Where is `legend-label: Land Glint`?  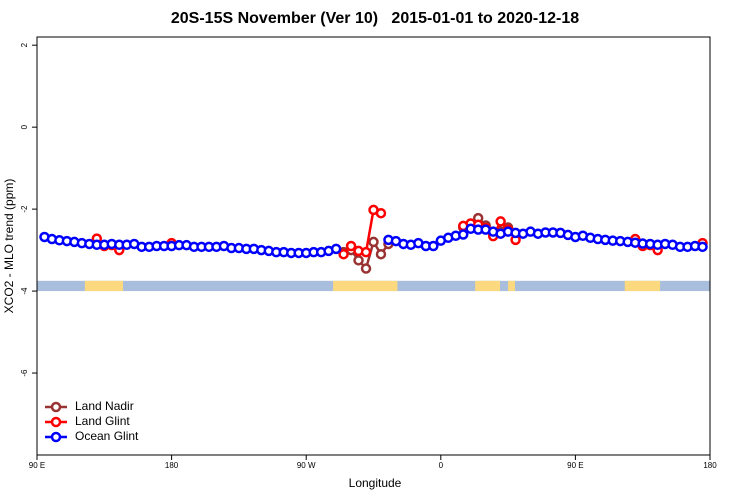 legend-label: Land Glint is located at coordinates (102, 421).